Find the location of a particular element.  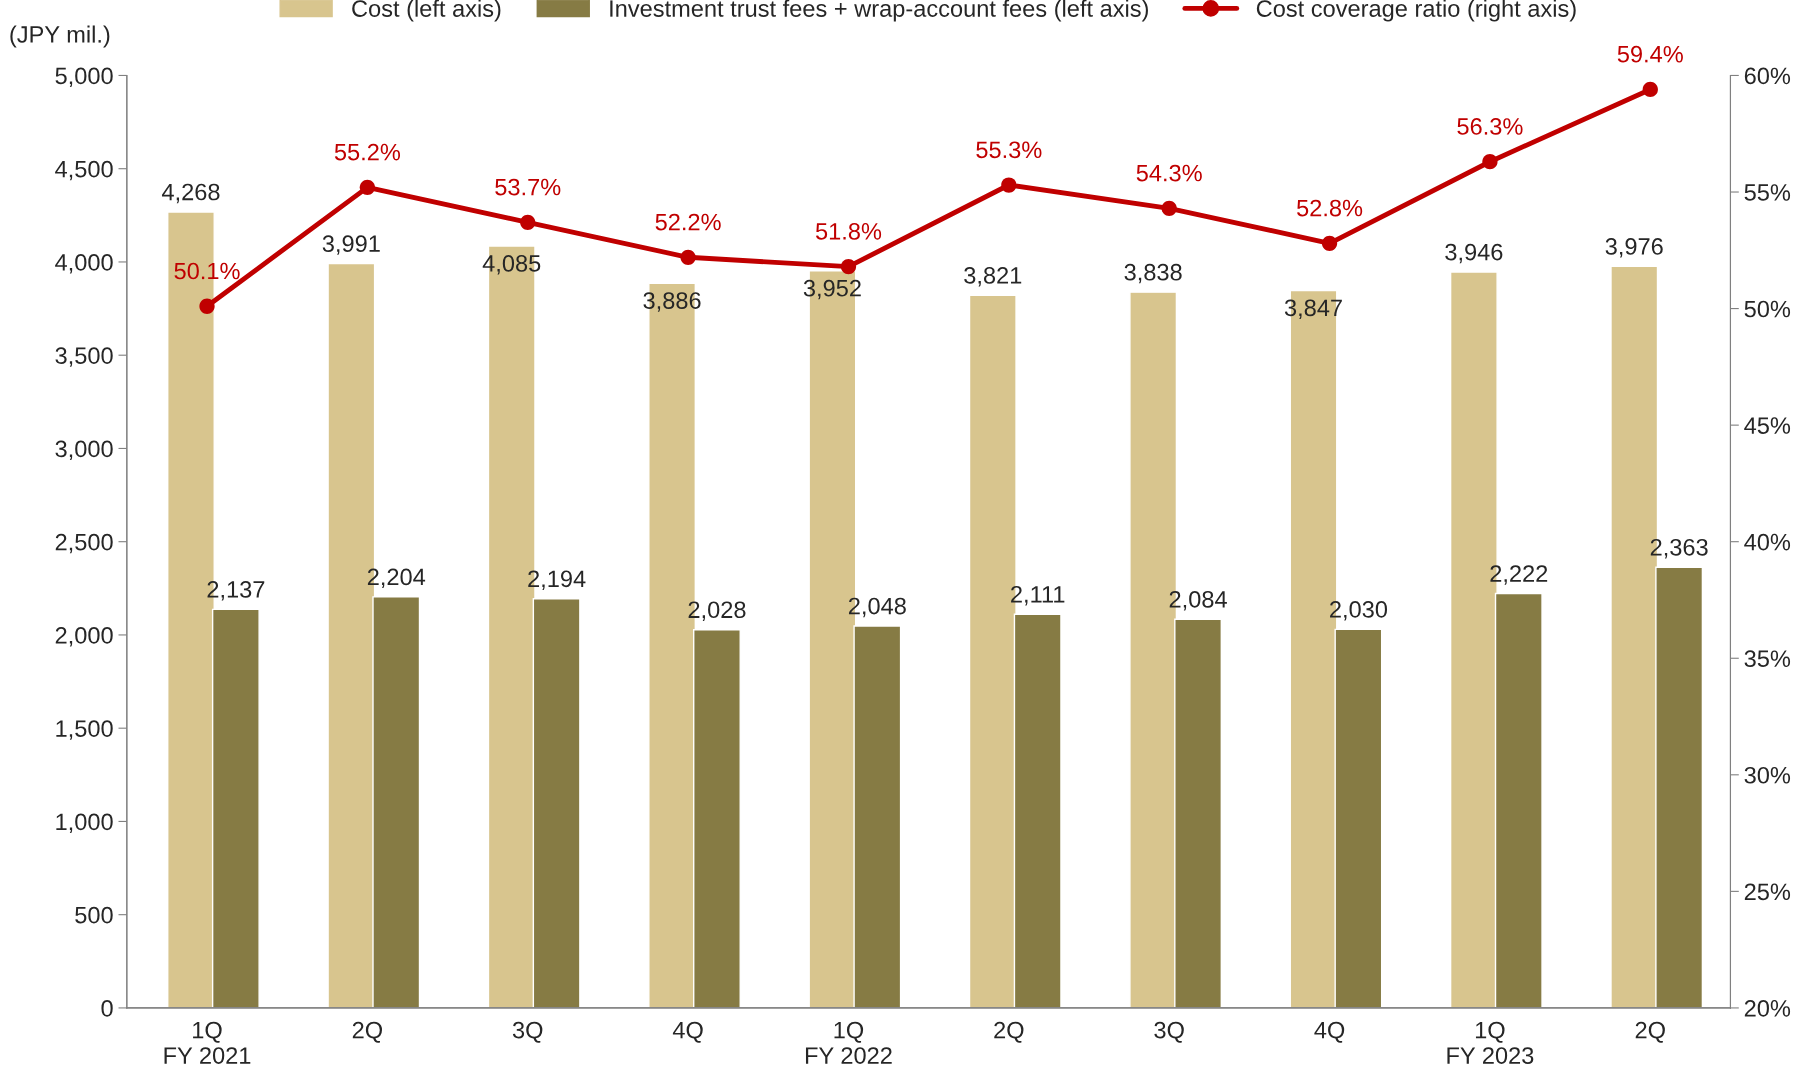

data-label: 2,084 is located at coordinates (1198, 600).